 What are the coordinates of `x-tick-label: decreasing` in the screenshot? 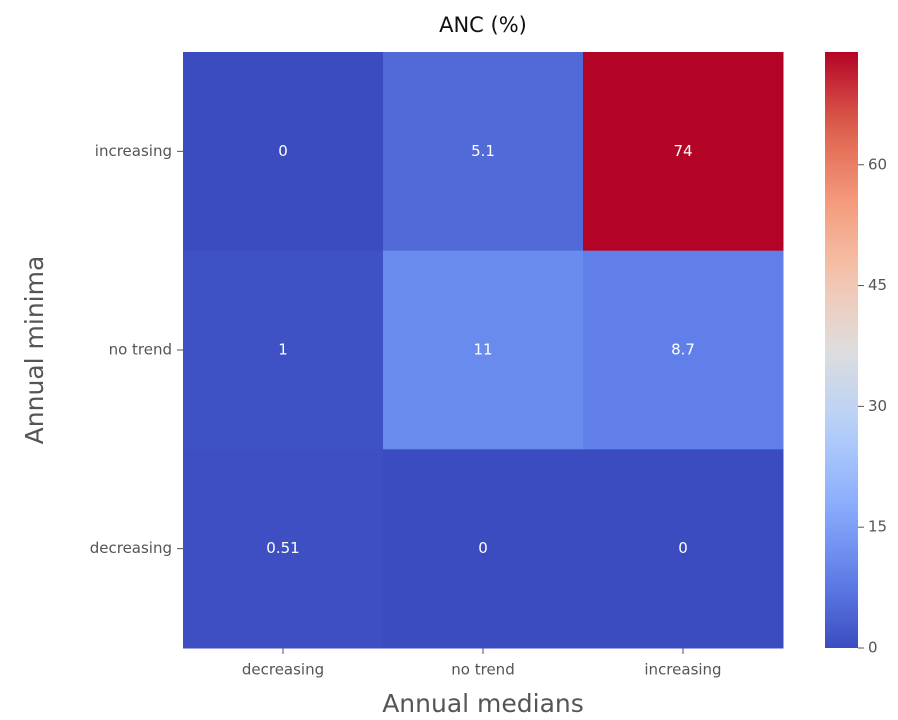 It's located at (283, 670).